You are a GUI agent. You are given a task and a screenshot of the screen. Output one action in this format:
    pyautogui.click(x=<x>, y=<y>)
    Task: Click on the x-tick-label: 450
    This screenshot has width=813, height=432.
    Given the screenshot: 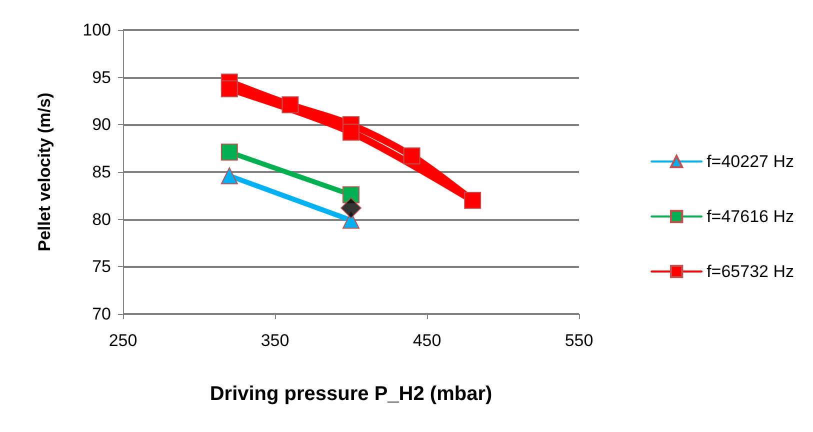 What is the action you would take?
    pyautogui.click(x=427, y=340)
    